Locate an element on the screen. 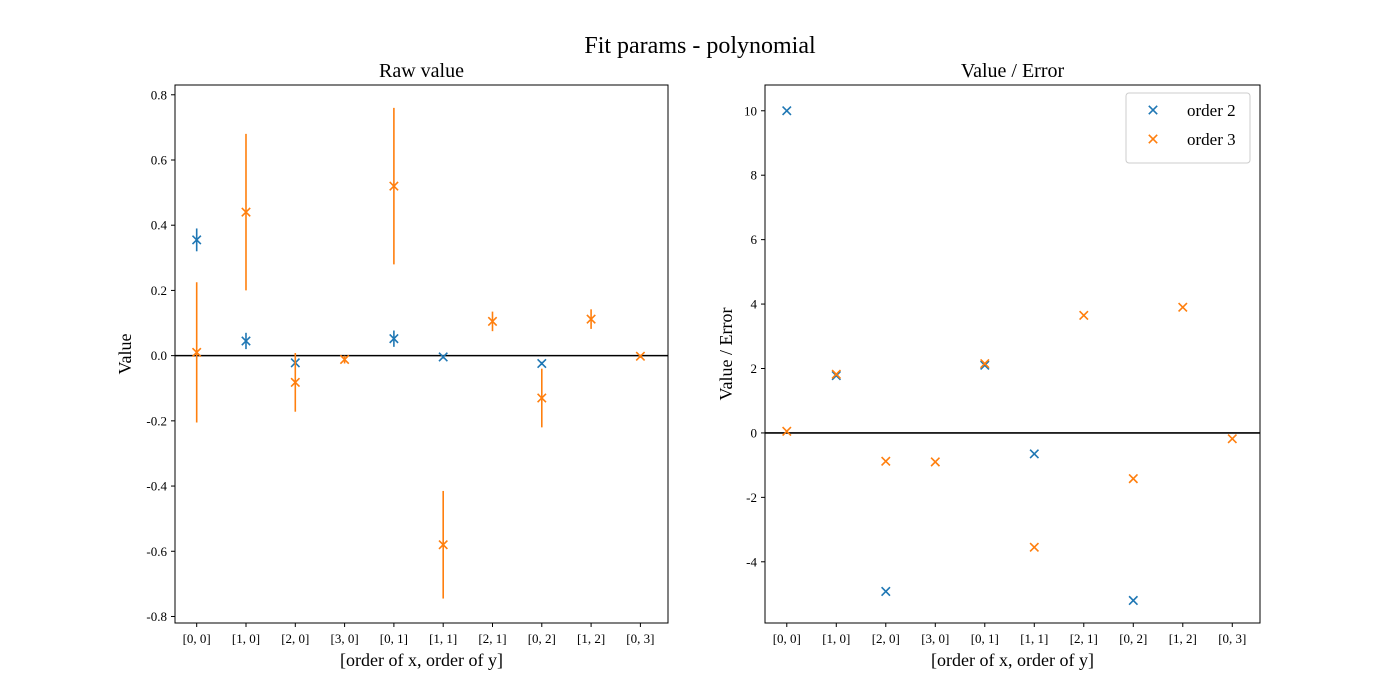  y-tick-label: 4 is located at coordinates (754, 304).